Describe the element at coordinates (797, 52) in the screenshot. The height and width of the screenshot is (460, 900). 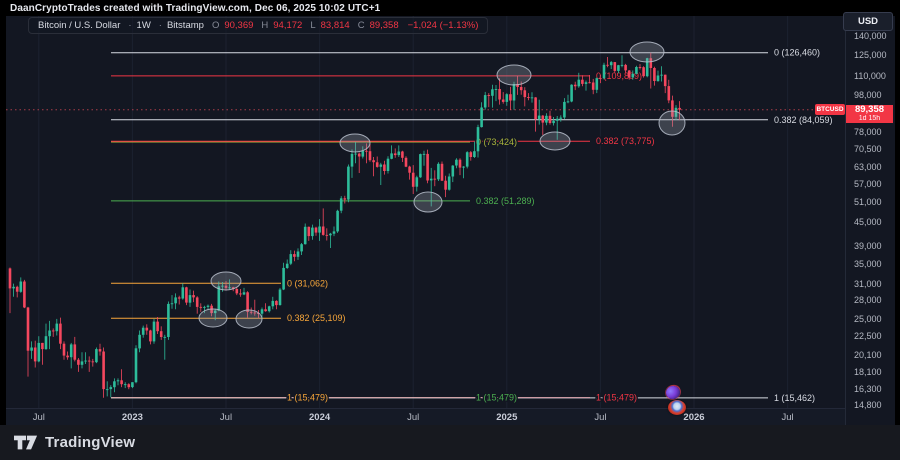
I see `fib-level-label-white: 0 (126,460)` at that location.